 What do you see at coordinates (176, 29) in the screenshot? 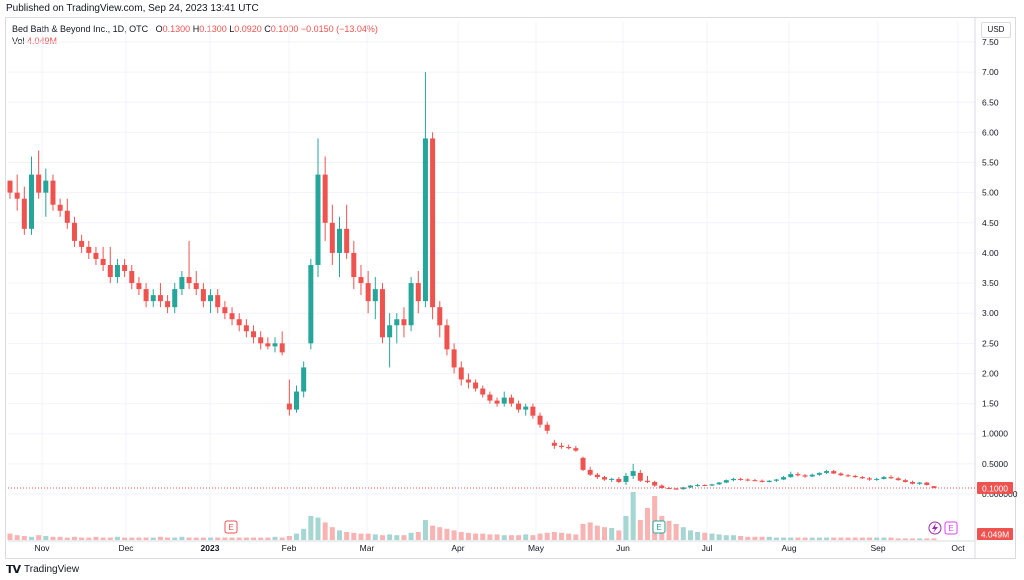
I see `open-value: 0.1300` at bounding box center [176, 29].